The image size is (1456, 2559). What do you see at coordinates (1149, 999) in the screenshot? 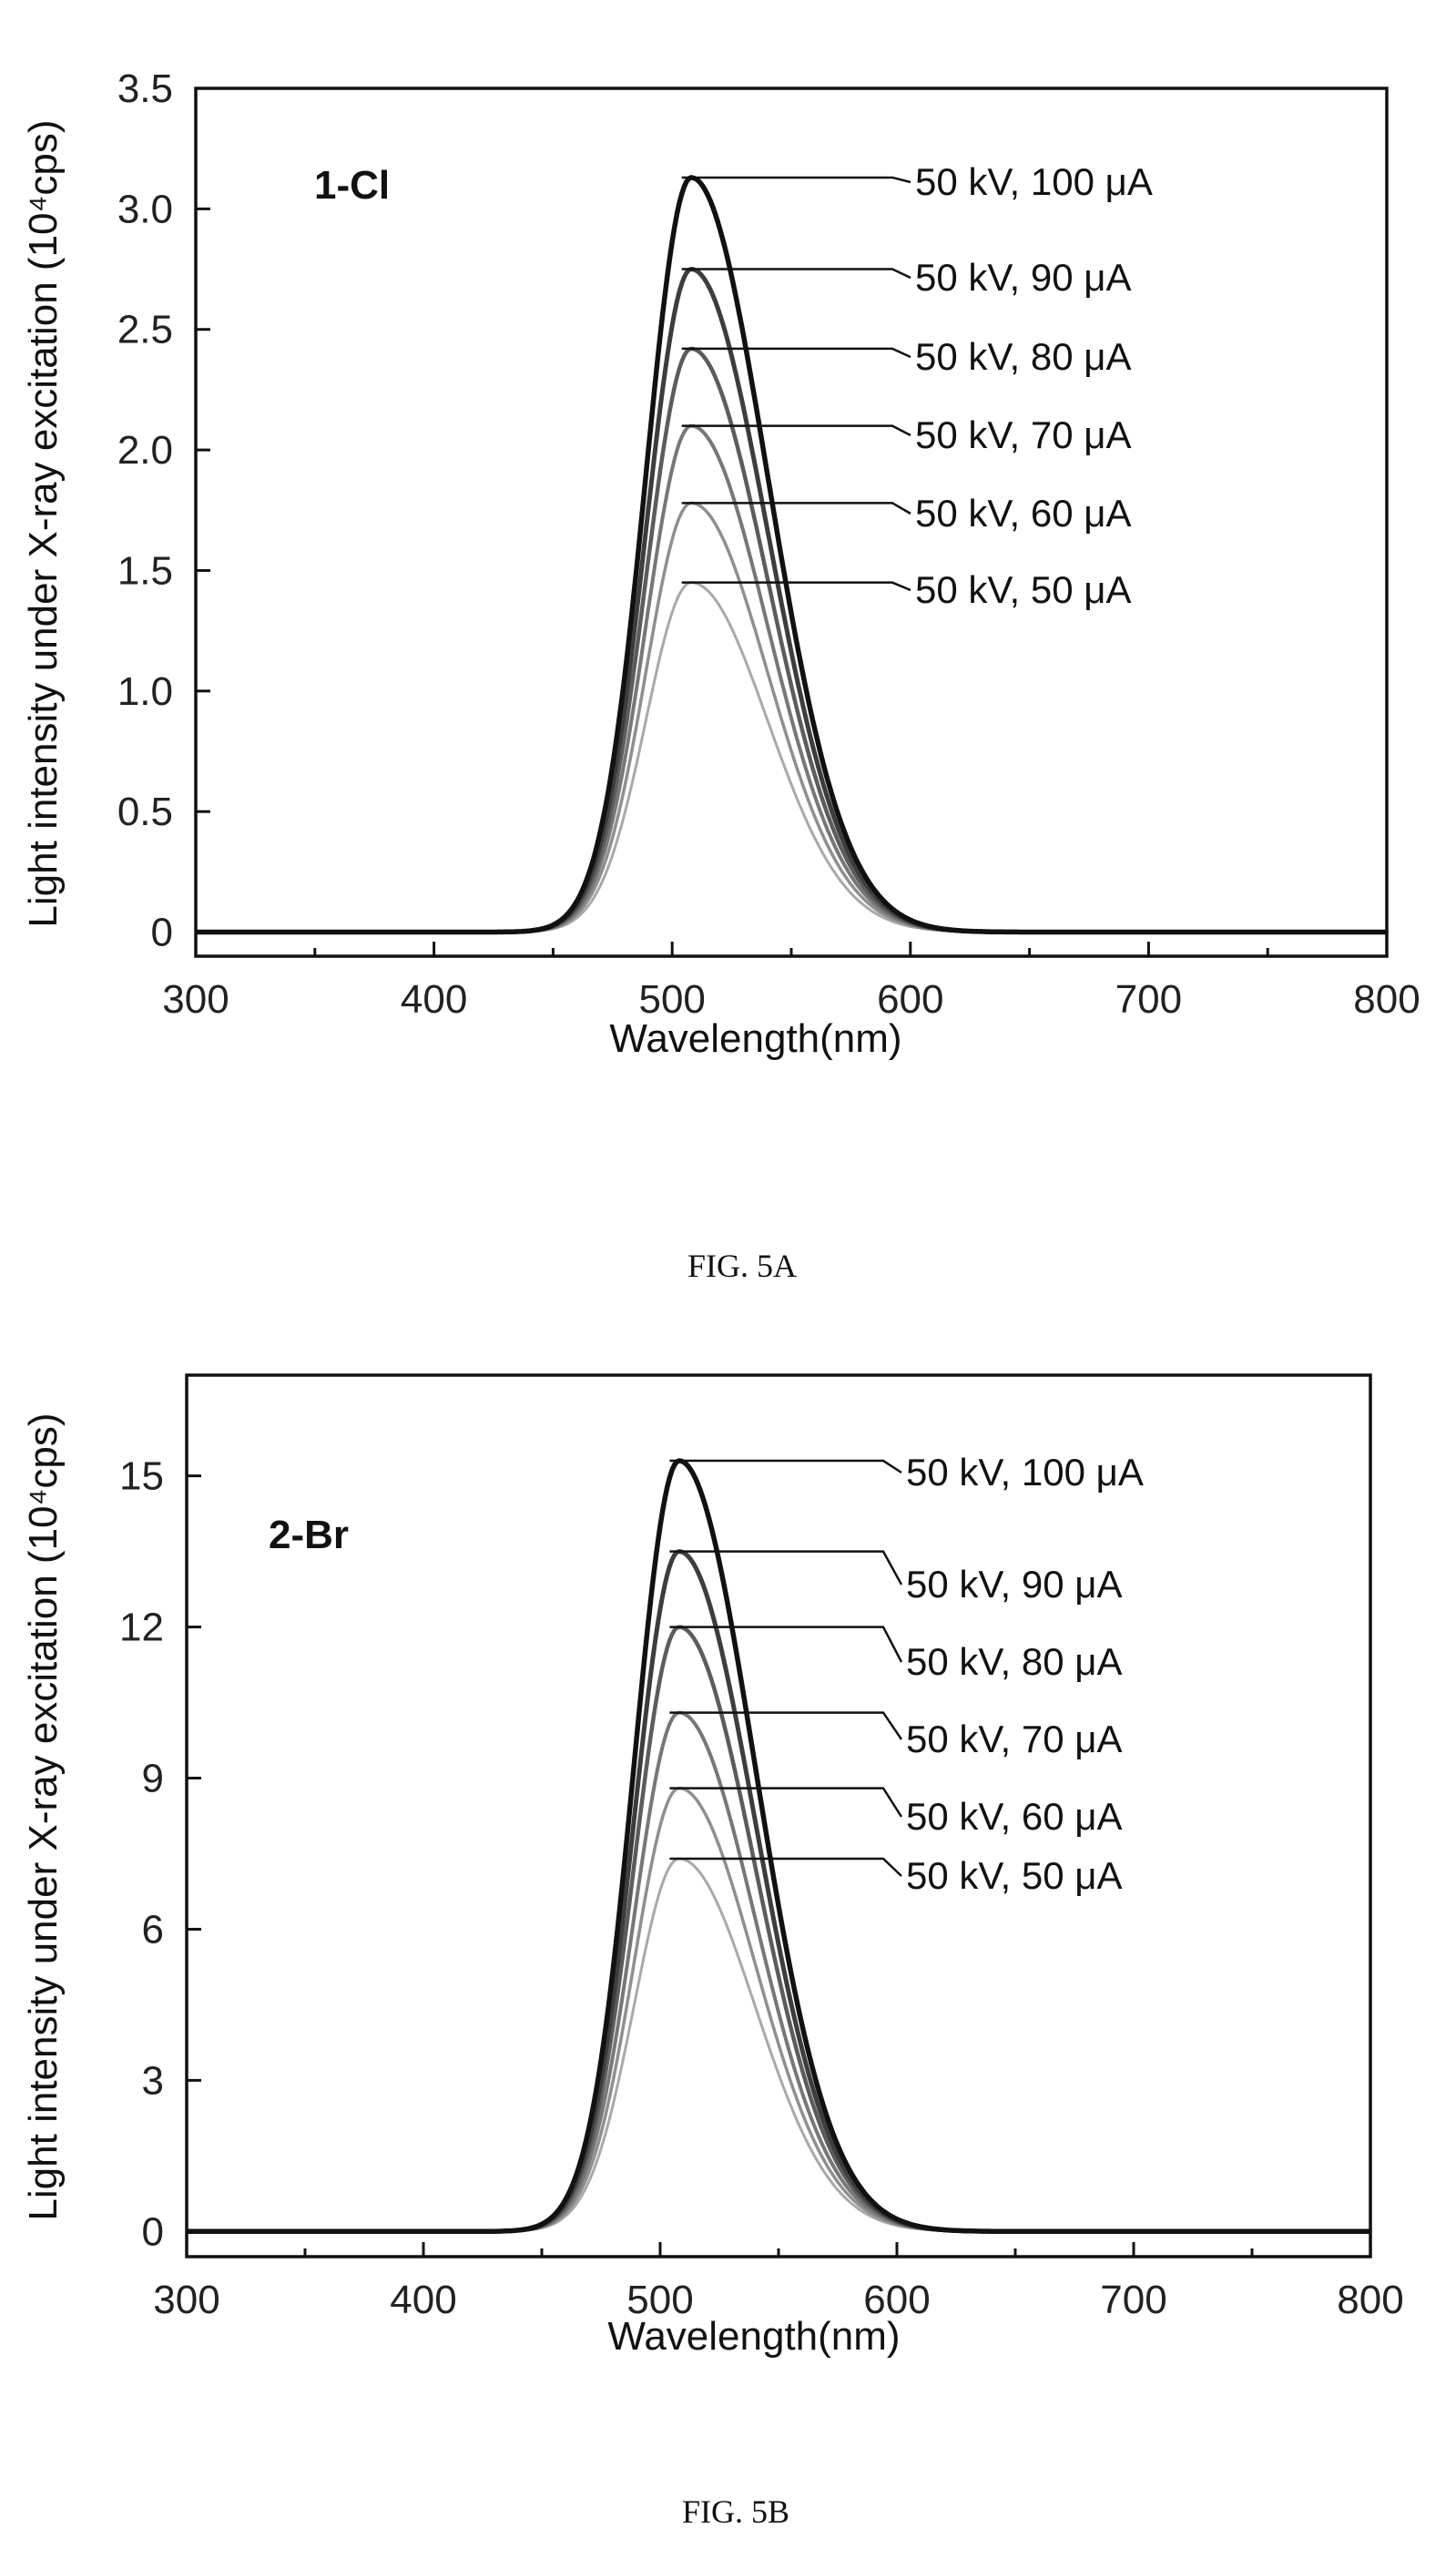
I see `chart-5a-x-tick-label: 700` at bounding box center [1149, 999].